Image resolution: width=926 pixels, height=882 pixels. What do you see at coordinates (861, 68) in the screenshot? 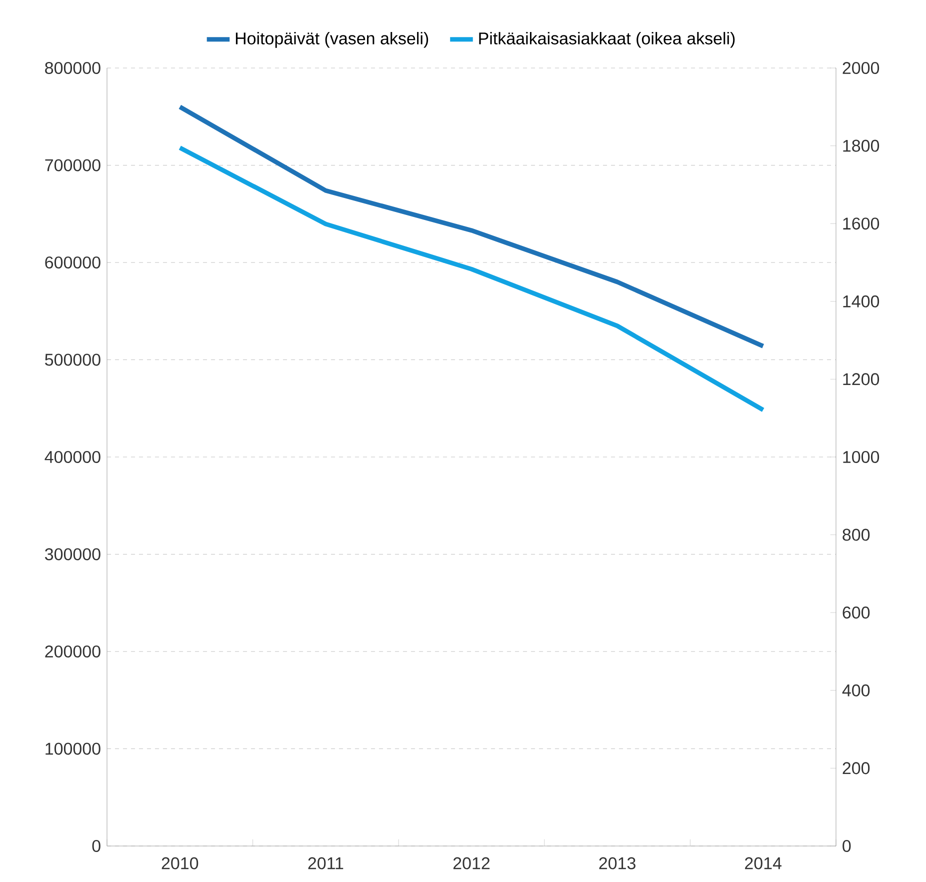
I see `y2-tick-label: 2000` at bounding box center [861, 68].